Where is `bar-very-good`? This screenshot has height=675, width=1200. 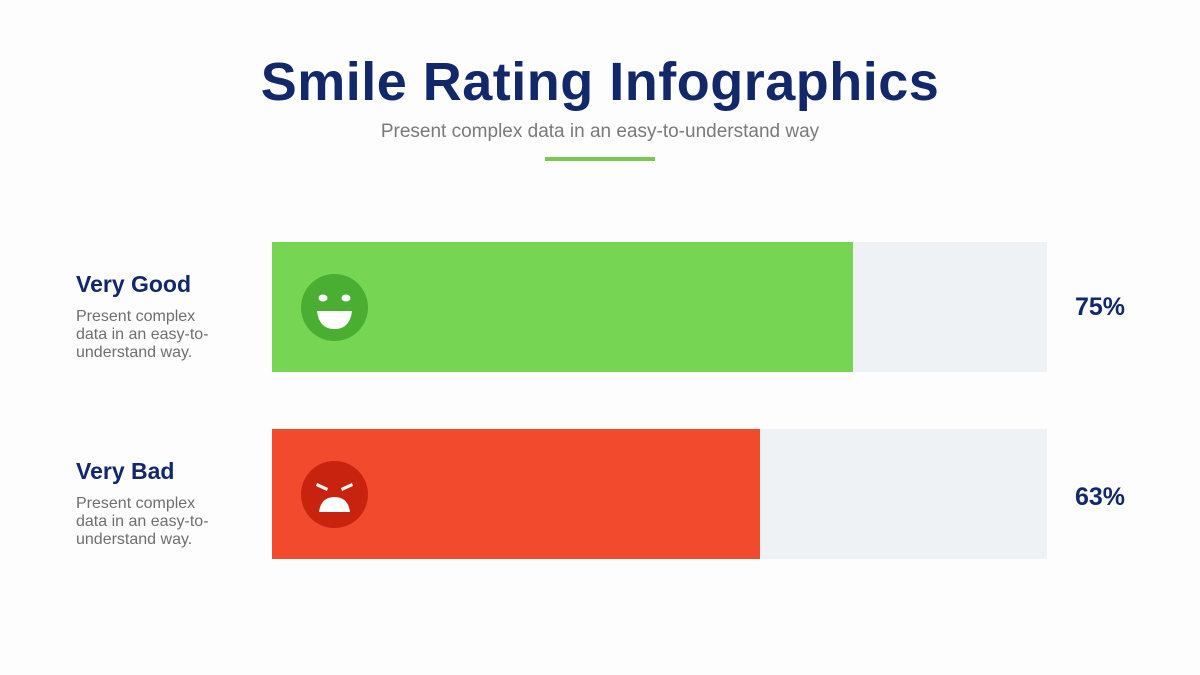 bar-very-good is located at coordinates (563, 307).